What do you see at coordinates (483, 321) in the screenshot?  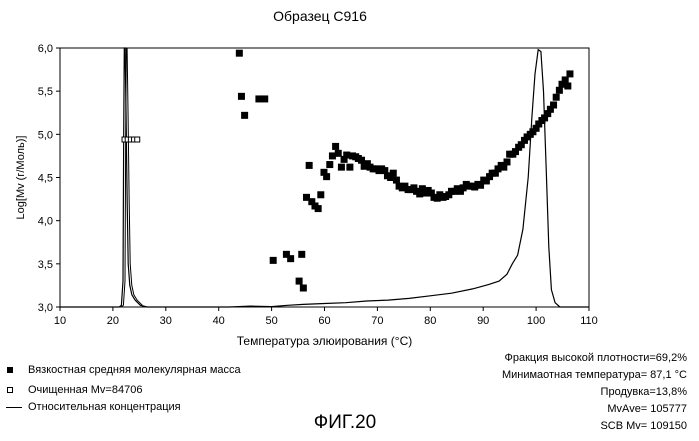 I see `x-tick-label: 90` at bounding box center [483, 321].